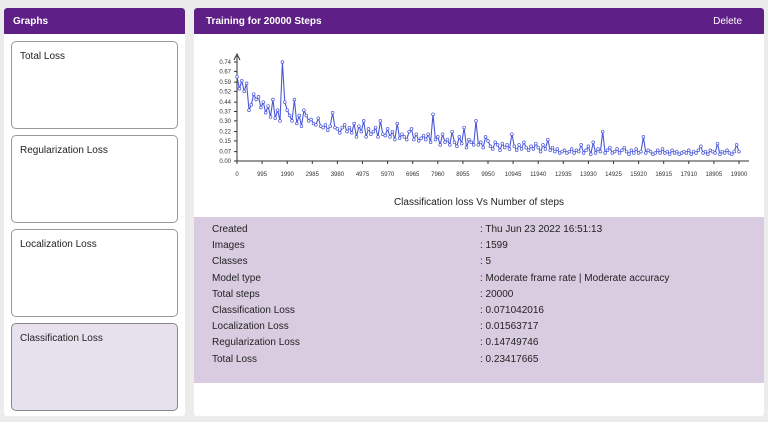 The height and width of the screenshot is (422, 768). What do you see at coordinates (236, 278) in the screenshot?
I see `info-label: Model type` at bounding box center [236, 278].